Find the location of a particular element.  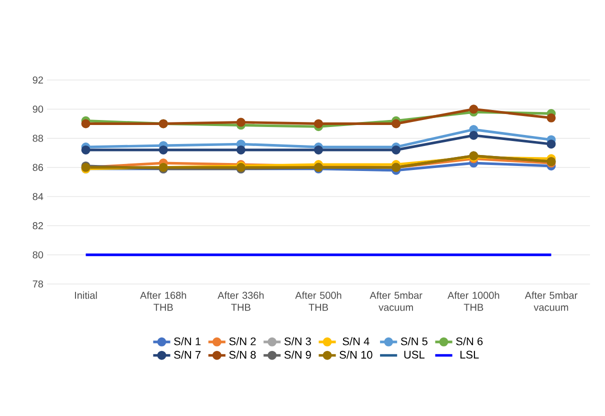

y-tick-label: 88 is located at coordinates (38, 138).